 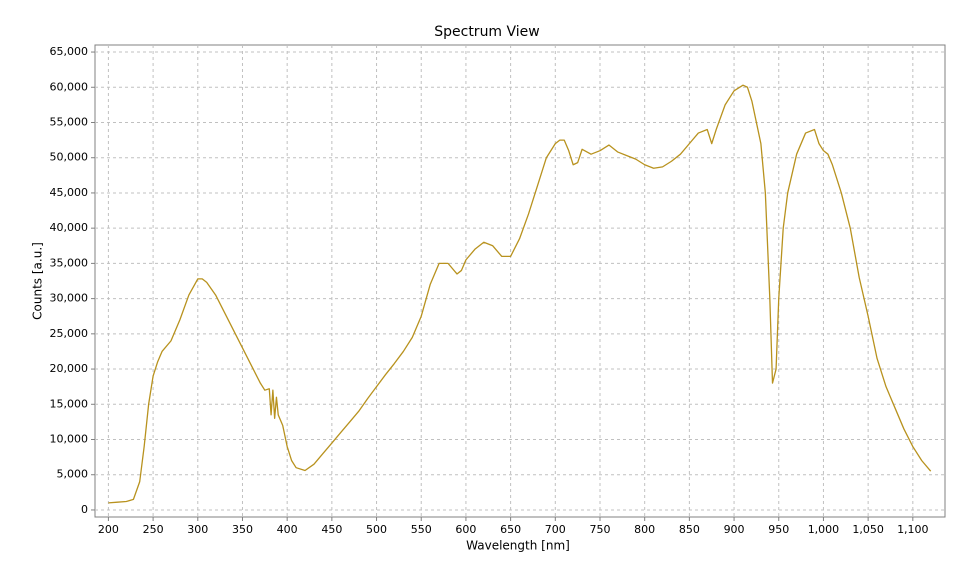 What do you see at coordinates (69, 439) in the screenshot?
I see `y-tick-label: 10,000` at bounding box center [69, 439].